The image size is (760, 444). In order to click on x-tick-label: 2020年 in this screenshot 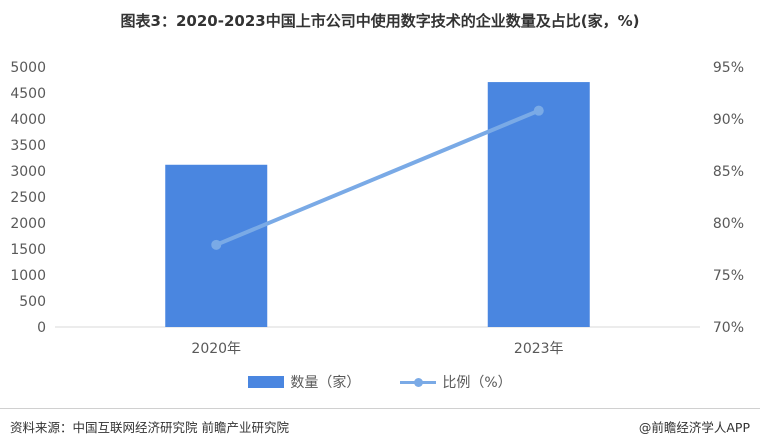, I will do `click(216, 349)`.